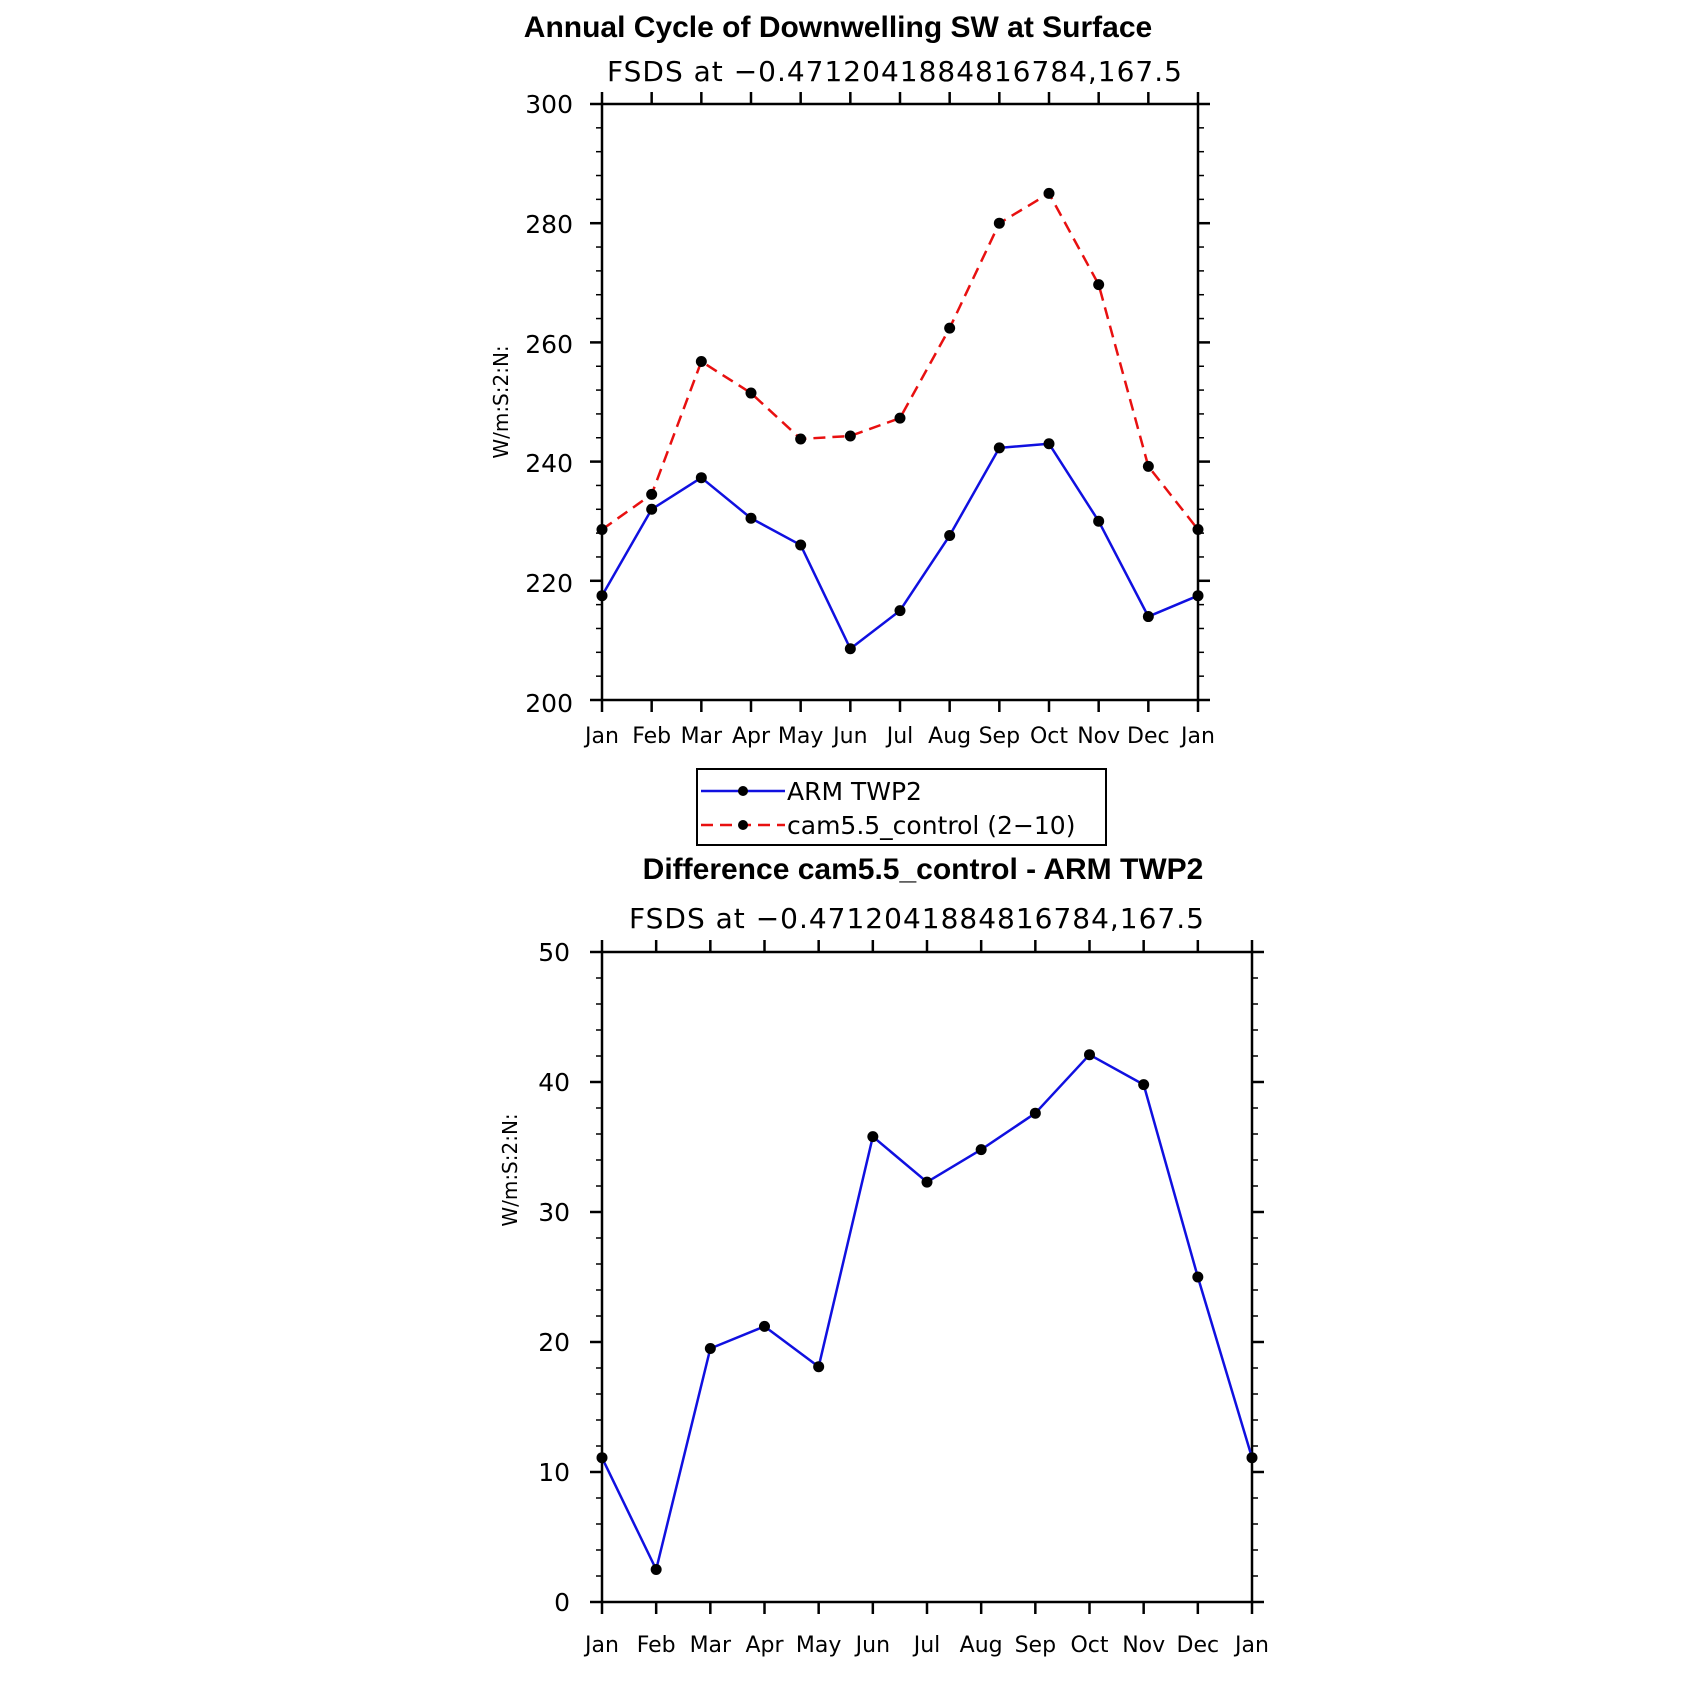 The image size is (1697, 1697). What do you see at coordinates (549, 404) in the screenshot?
I see `y-tick-labels: 300 280 260 240 220 200` at bounding box center [549, 404].